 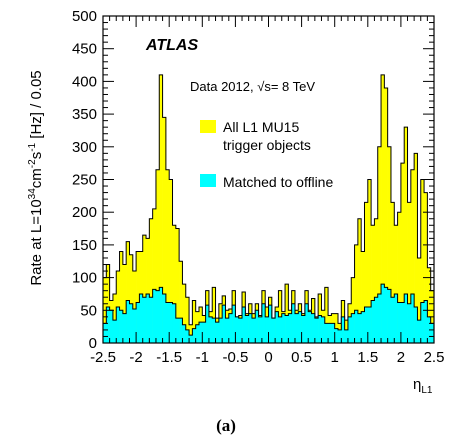 I want to click on x-tick-label: -1.5, so click(x=169, y=357).